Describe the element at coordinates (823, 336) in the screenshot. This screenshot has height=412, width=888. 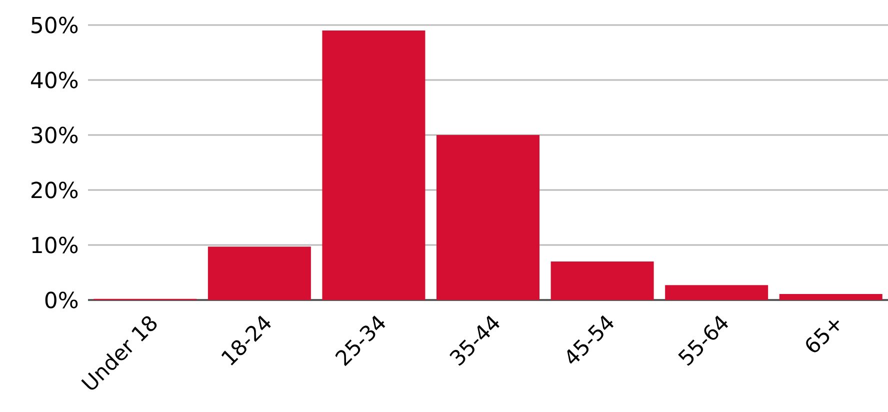
I see `x-tick-label: 65+` at that location.